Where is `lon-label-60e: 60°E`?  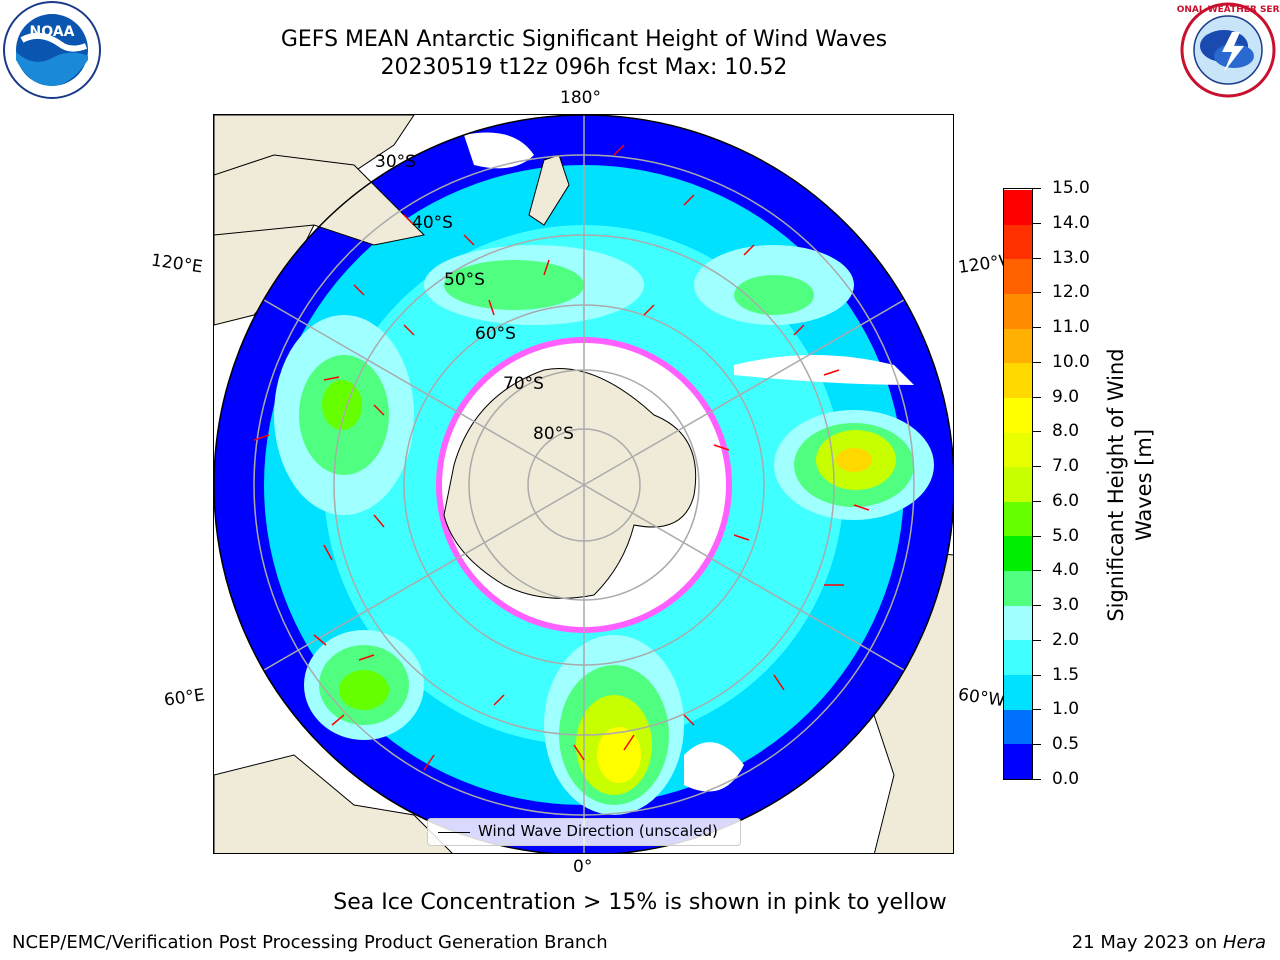
lon-label-60e: 60°E is located at coordinates (184, 698).